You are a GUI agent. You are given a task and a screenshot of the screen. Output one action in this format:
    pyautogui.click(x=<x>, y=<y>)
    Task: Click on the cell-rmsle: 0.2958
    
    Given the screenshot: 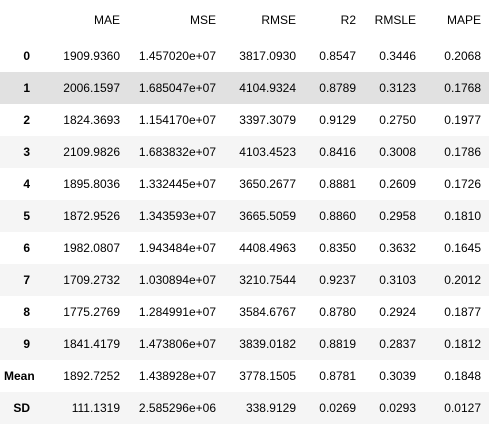 What is the action you would take?
    pyautogui.click(x=397, y=216)
    